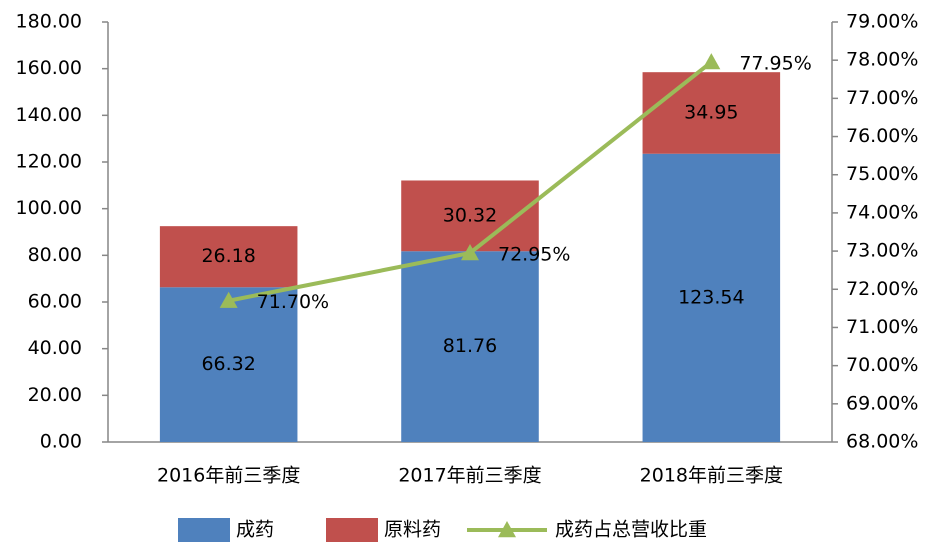 The width and height of the screenshot is (948, 554). What do you see at coordinates (882, 98) in the screenshot?
I see `y2-tick-label: 77.00%` at bounding box center [882, 98].